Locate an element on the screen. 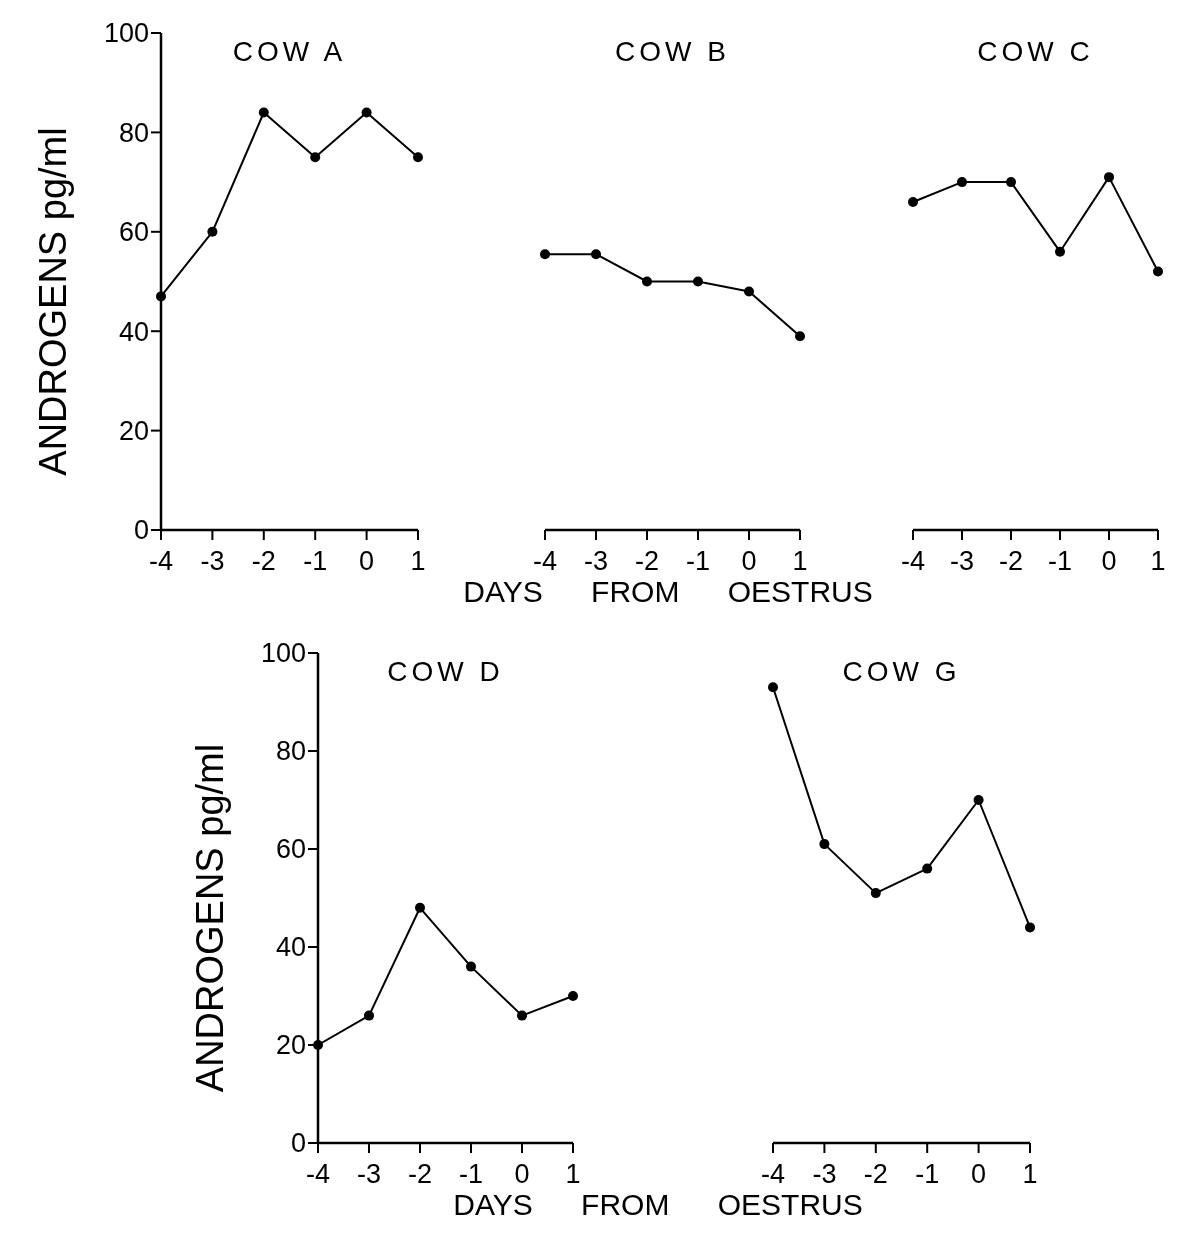  chart-title: COW G is located at coordinates (901, 671).